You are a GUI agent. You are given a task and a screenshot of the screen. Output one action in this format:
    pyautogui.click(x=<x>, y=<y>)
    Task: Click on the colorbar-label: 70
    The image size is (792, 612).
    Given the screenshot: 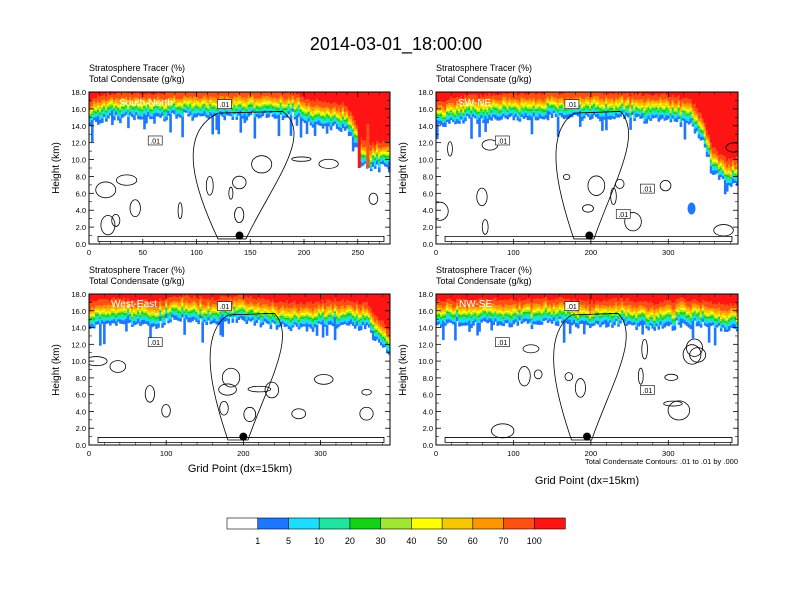 What is the action you would take?
    pyautogui.click(x=504, y=541)
    